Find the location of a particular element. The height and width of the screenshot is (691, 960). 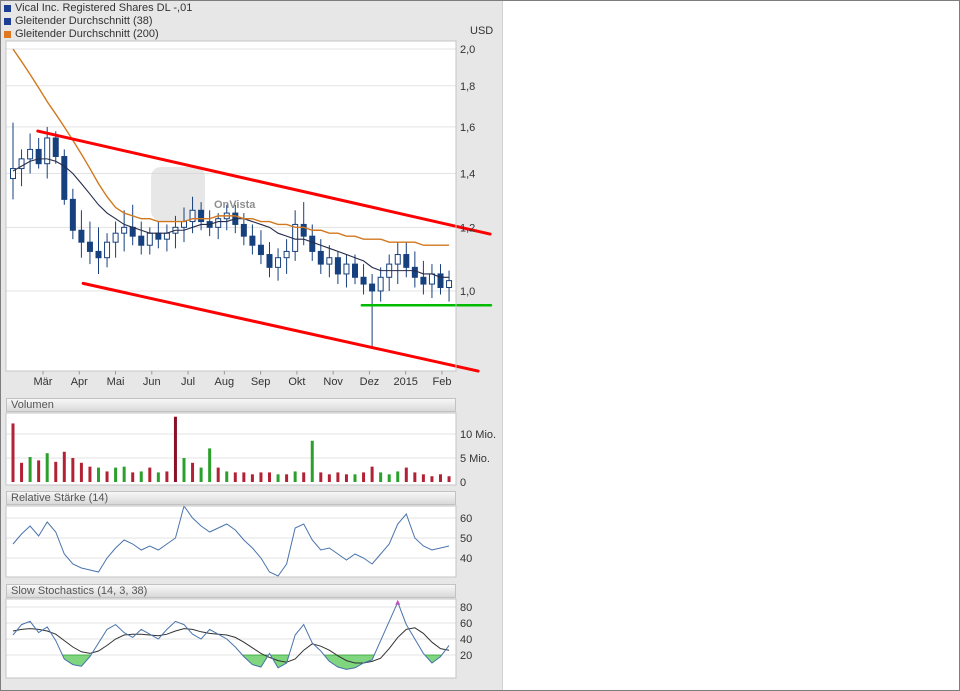

currency-axis-label: USD is located at coordinates (482, 31).